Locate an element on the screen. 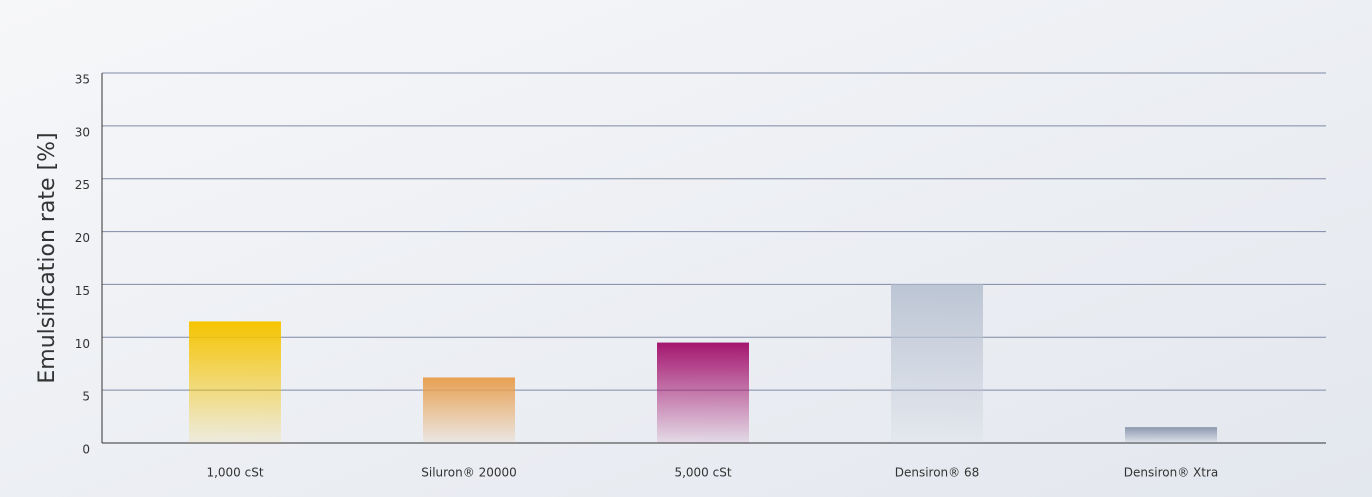  y-tick-label: 5 is located at coordinates (86, 397).